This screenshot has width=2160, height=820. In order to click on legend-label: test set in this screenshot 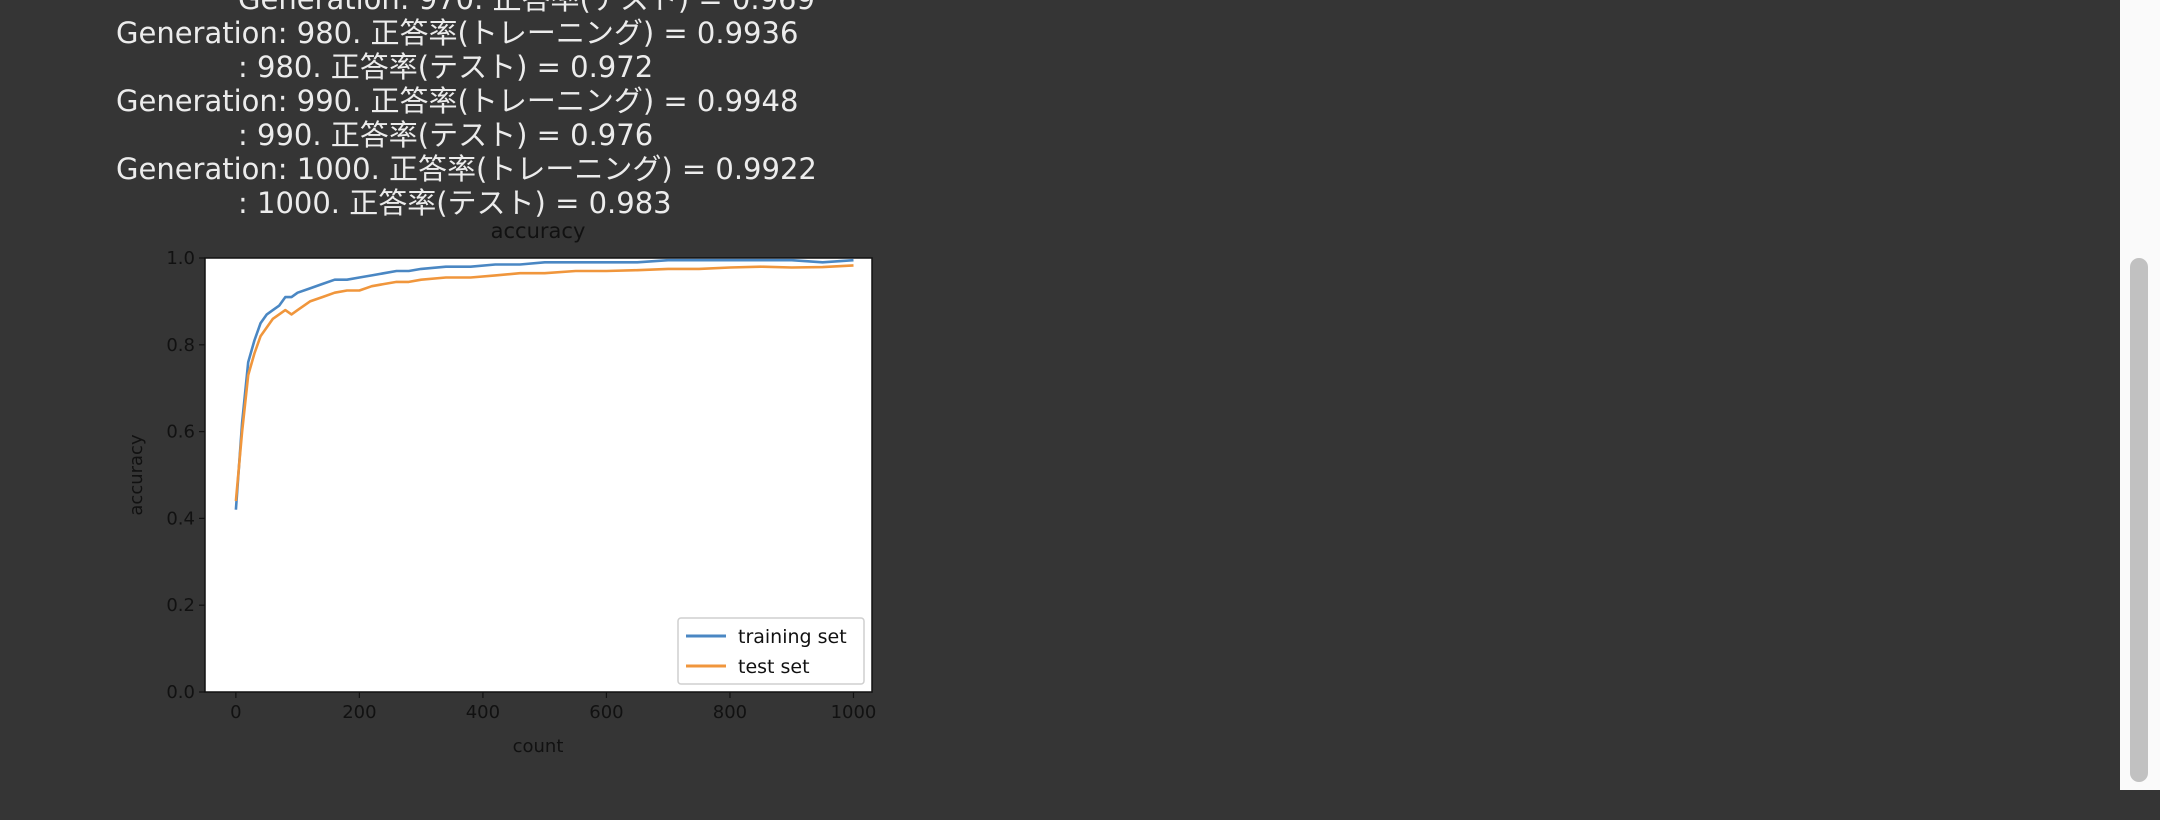, I will do `click(774, 667)`.